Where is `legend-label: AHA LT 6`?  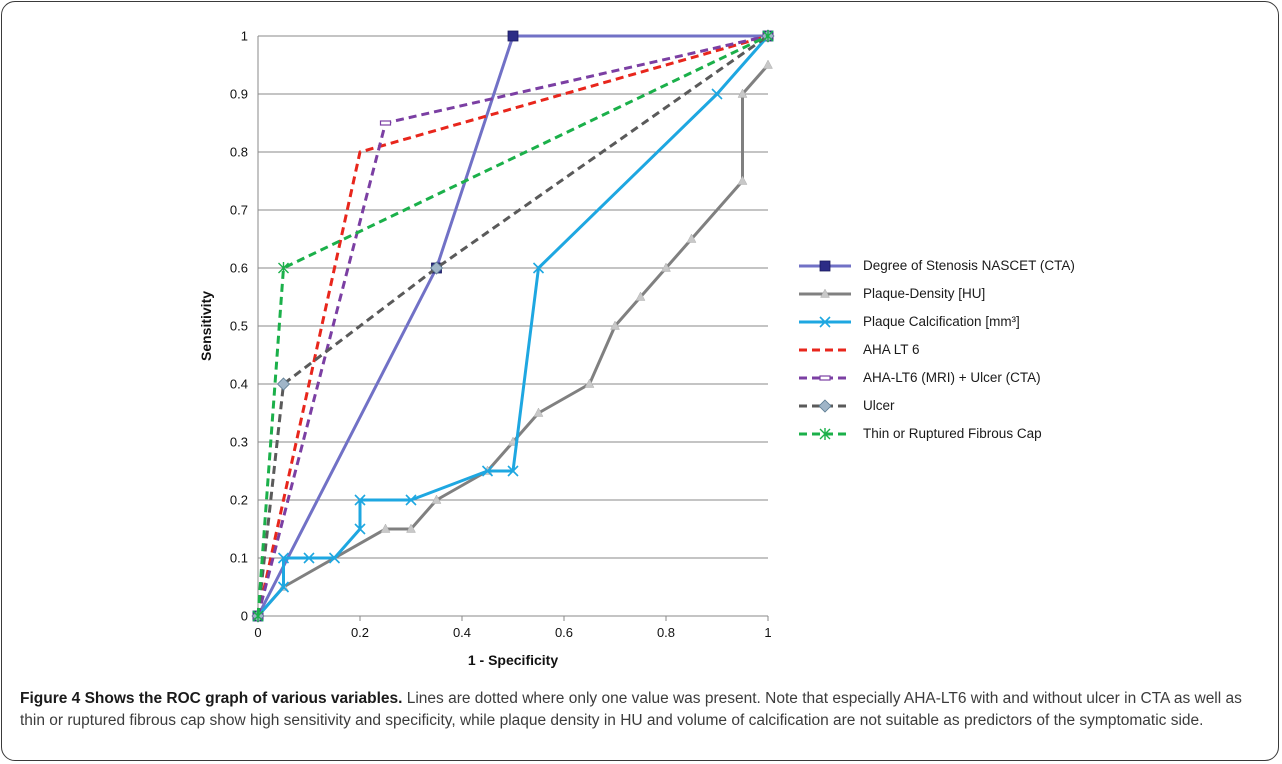
legend-label: AHA LT 6 is located at coordinates (891, 349).